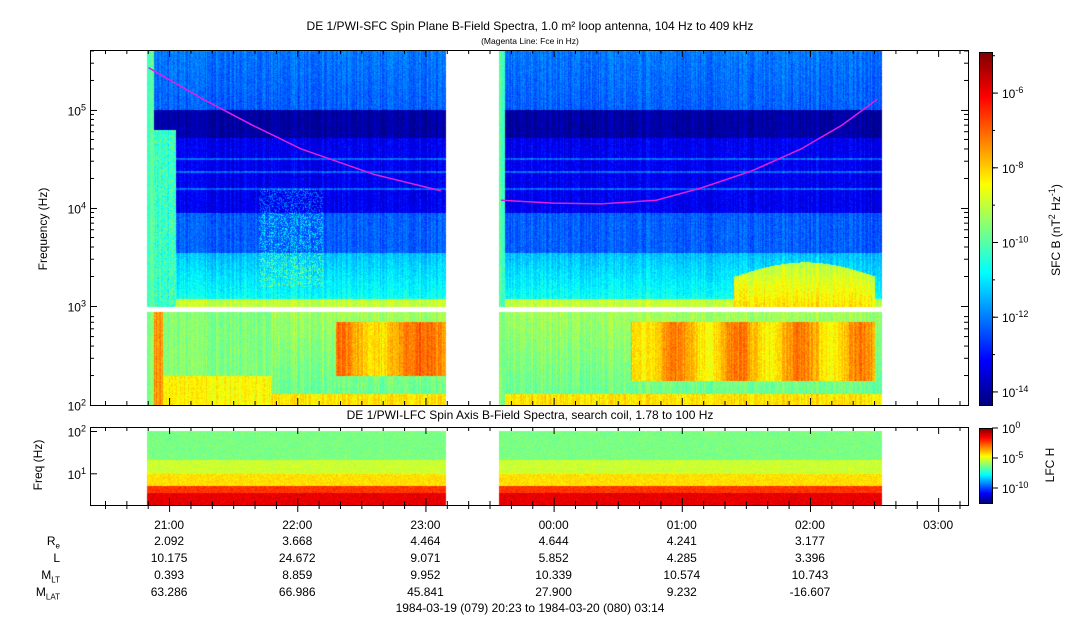  I want to click on sfc-ytick-label: 10³, so click(77, 307).